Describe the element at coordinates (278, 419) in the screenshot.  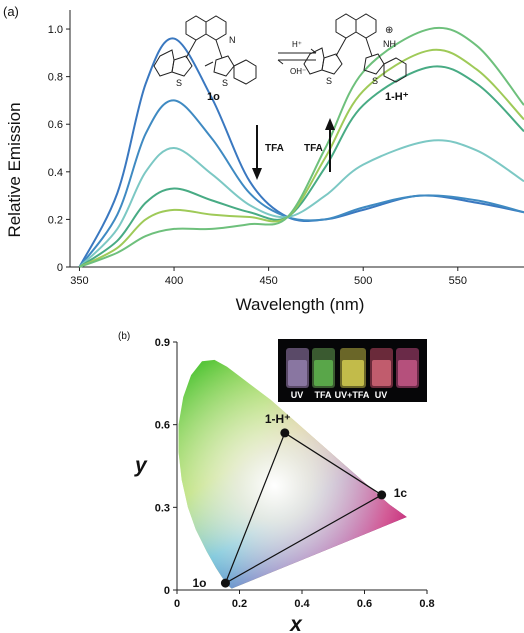
I see `point-label-2: 1-H⁺` at that location.